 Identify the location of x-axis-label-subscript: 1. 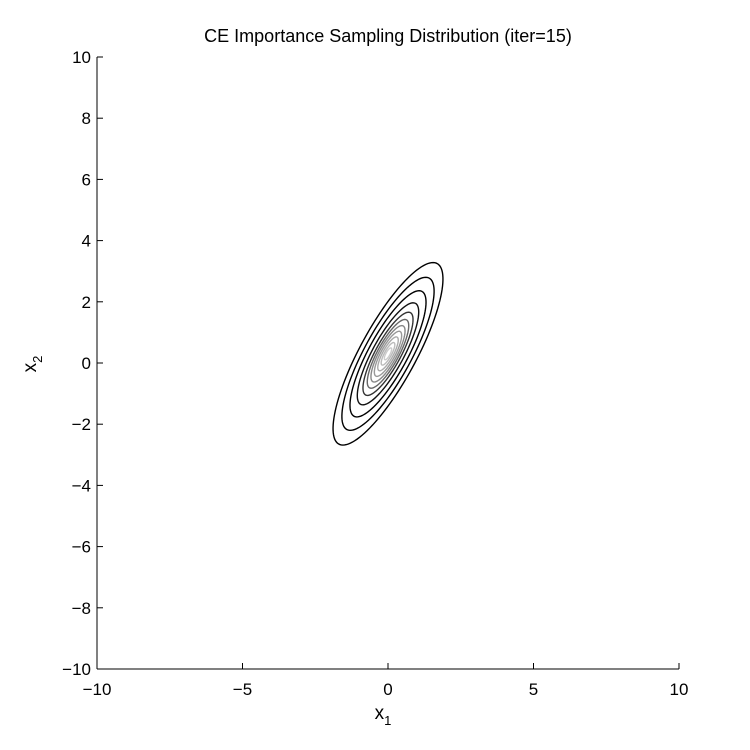
(387, 720).